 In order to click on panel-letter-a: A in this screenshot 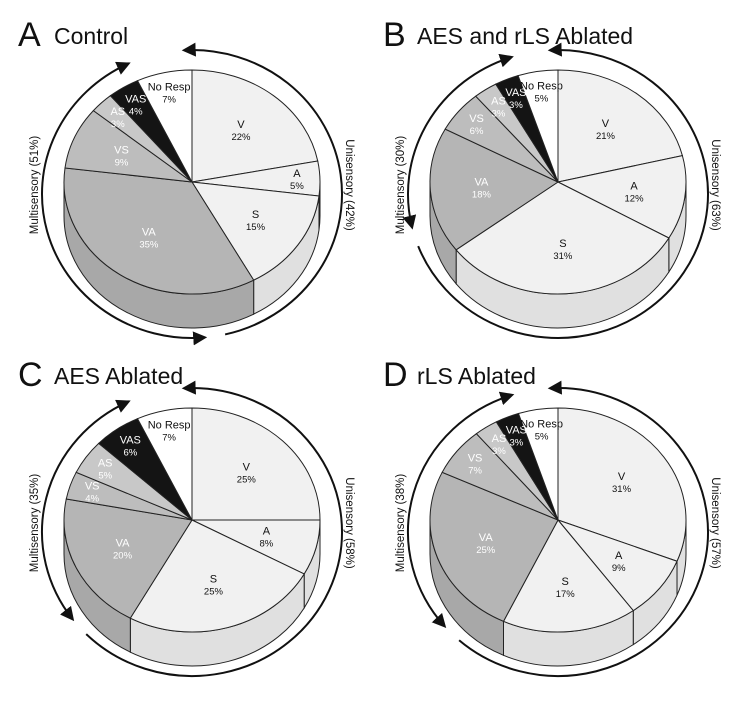, I will do `click(29, 35)`.